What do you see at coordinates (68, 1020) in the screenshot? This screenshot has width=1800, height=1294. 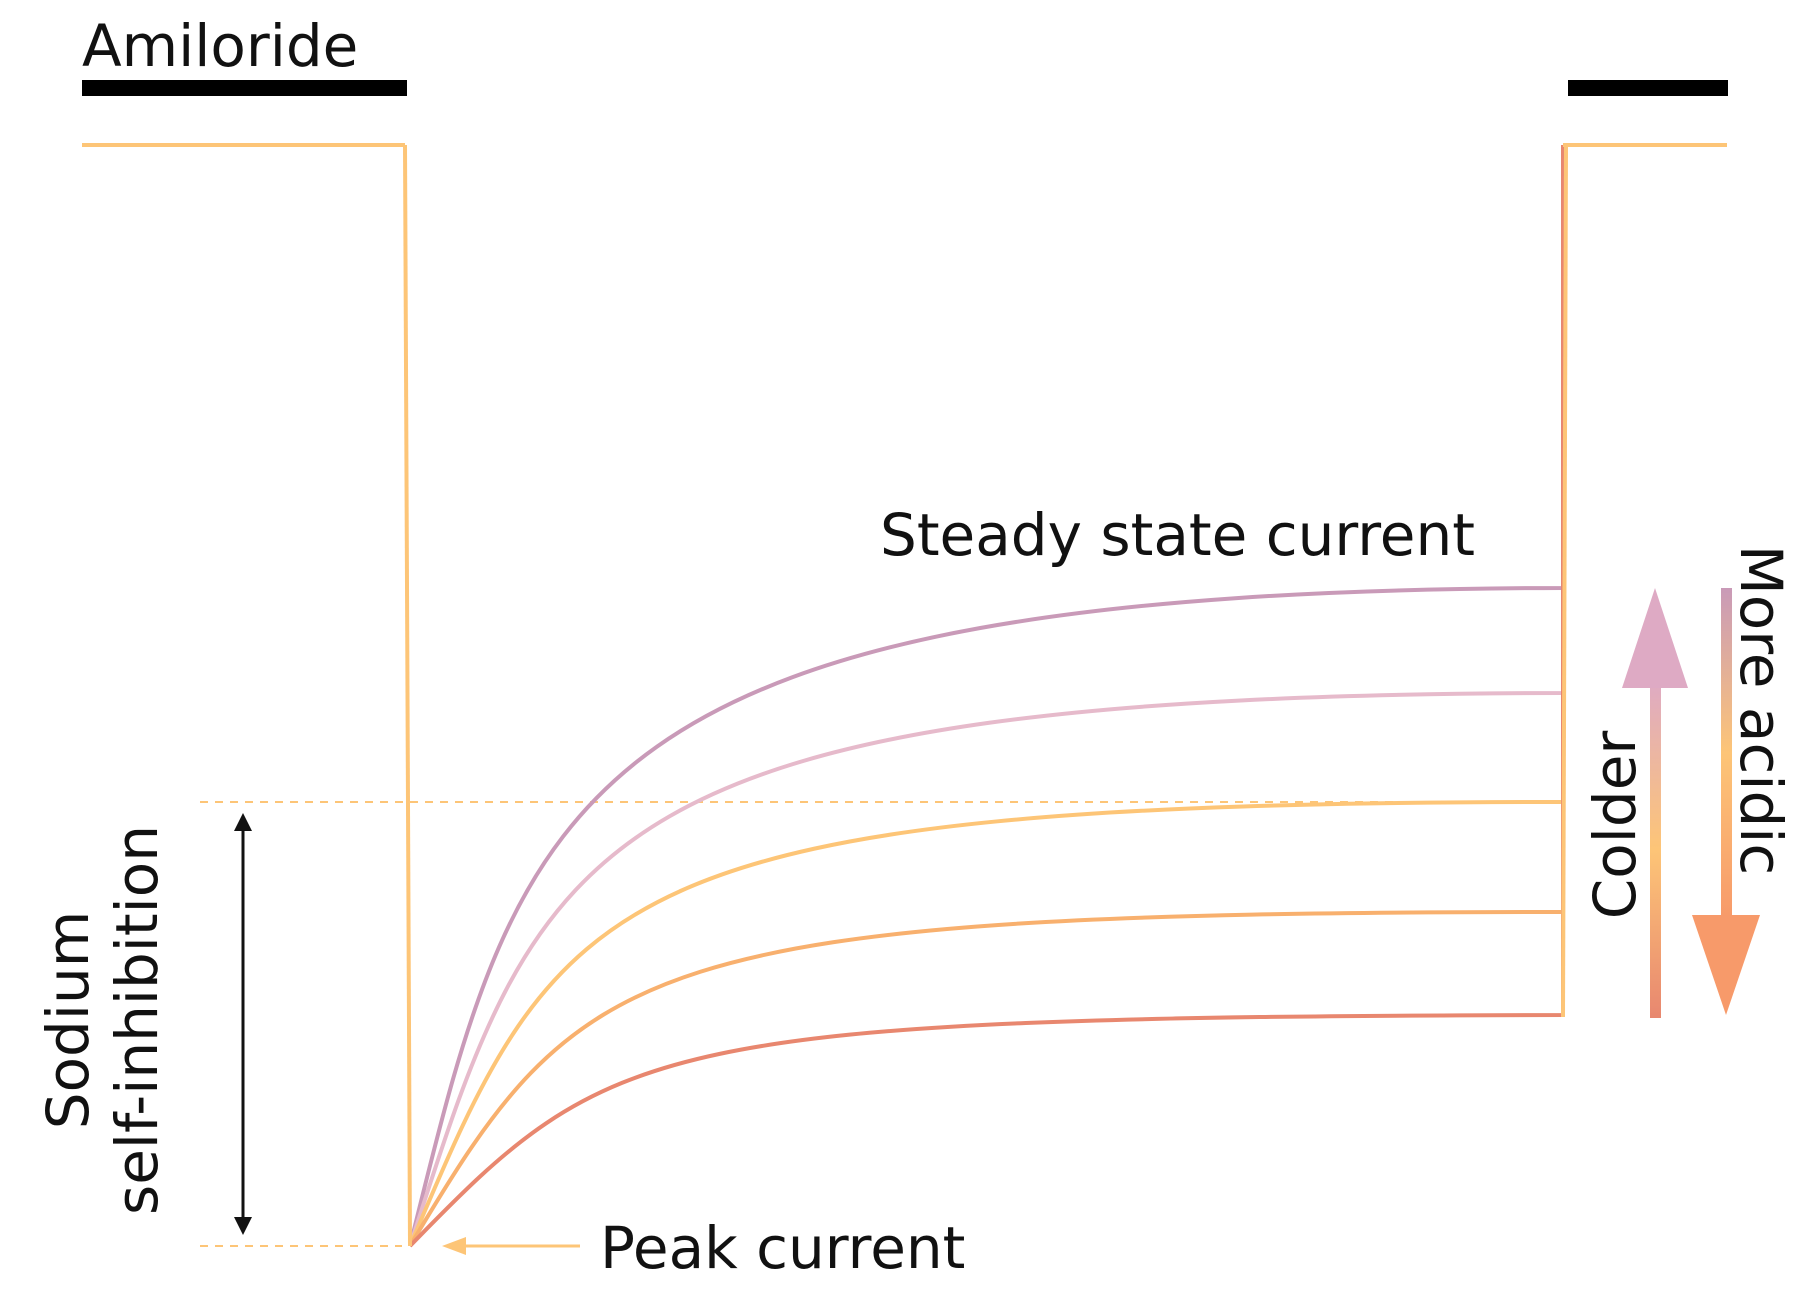 I see `sodium-label-line1: Sodium` at bounding box center [68, 1020].